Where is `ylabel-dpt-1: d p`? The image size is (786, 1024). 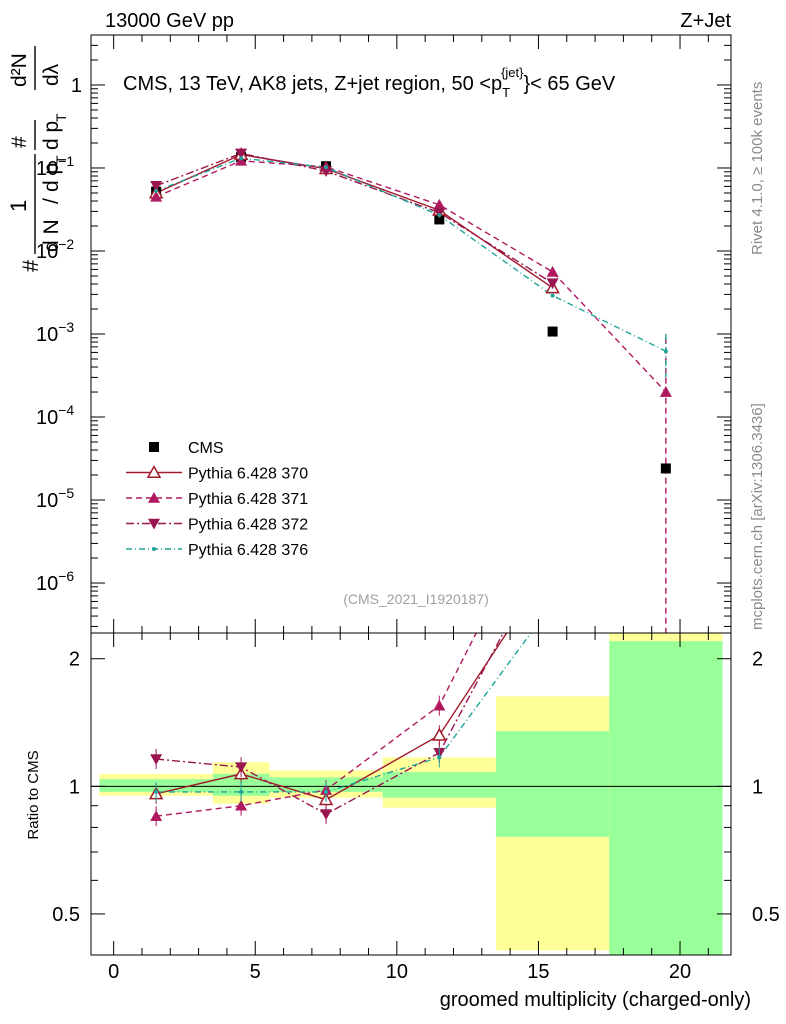
ylabel-dpt-1: d p is located at coordinates (51, 177).